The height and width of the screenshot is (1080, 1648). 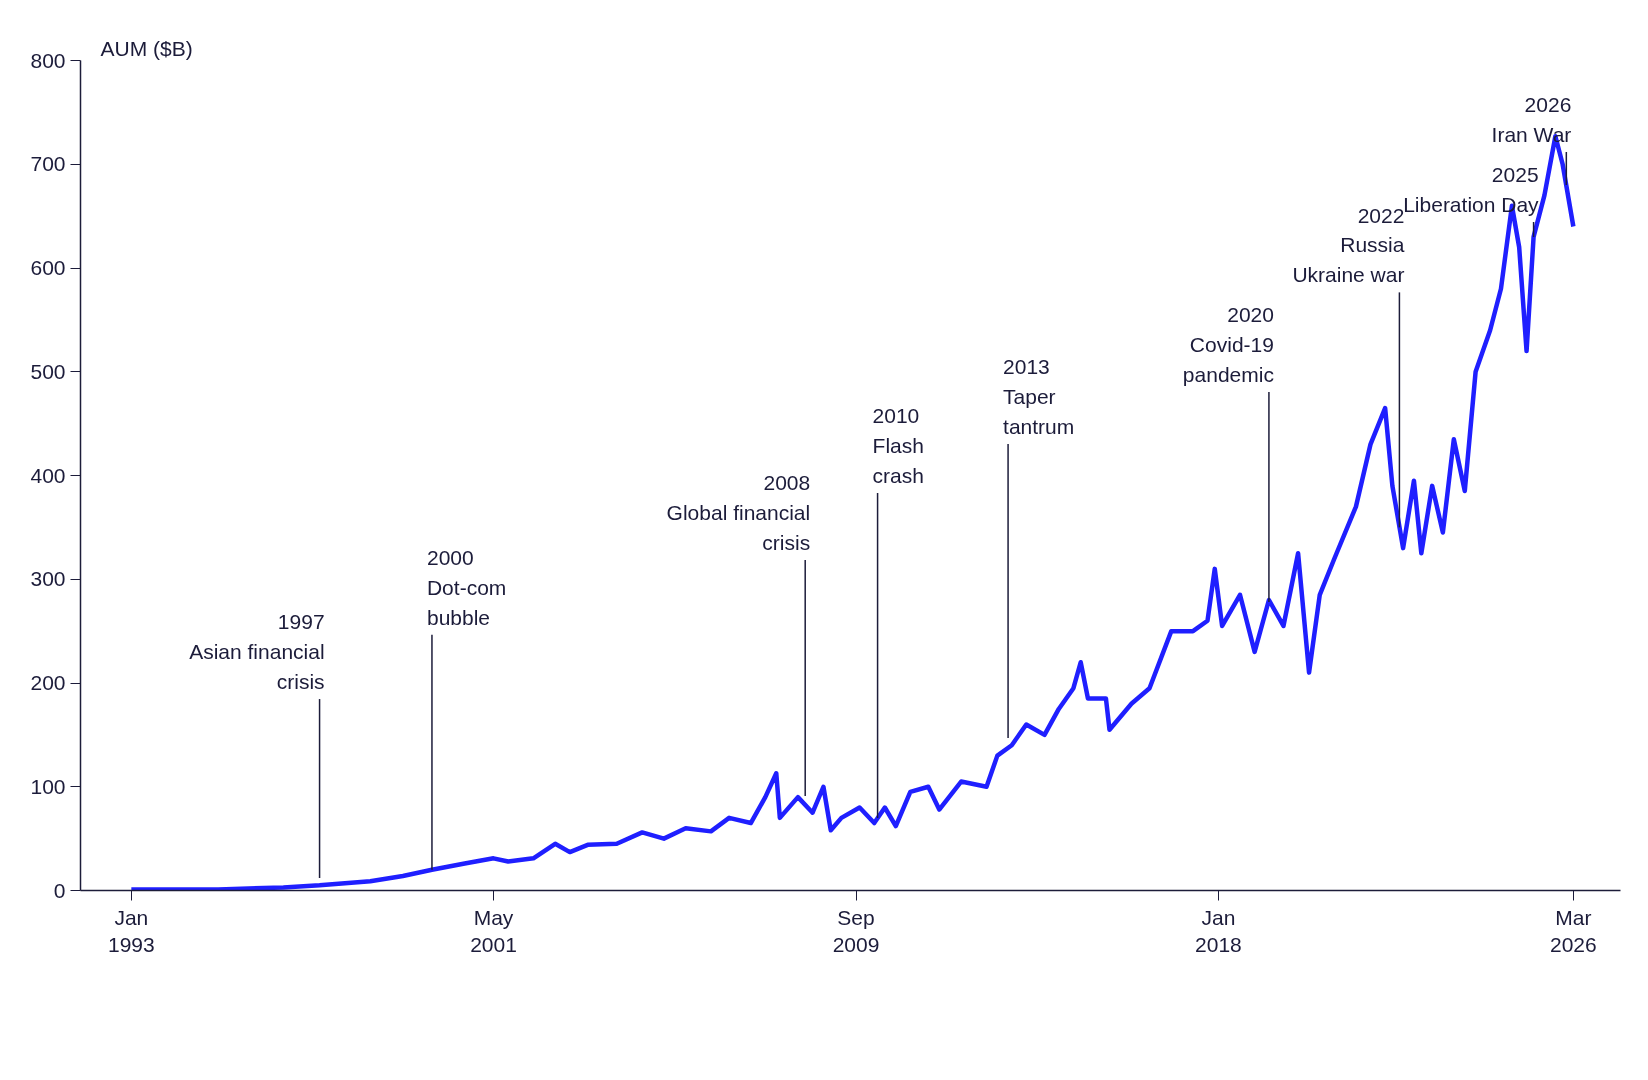 What do you see at coordinates (466, 587) in the screenshot?
I see `annotation: 2000 Dot-com bubble` at bounding box center [466, 587].